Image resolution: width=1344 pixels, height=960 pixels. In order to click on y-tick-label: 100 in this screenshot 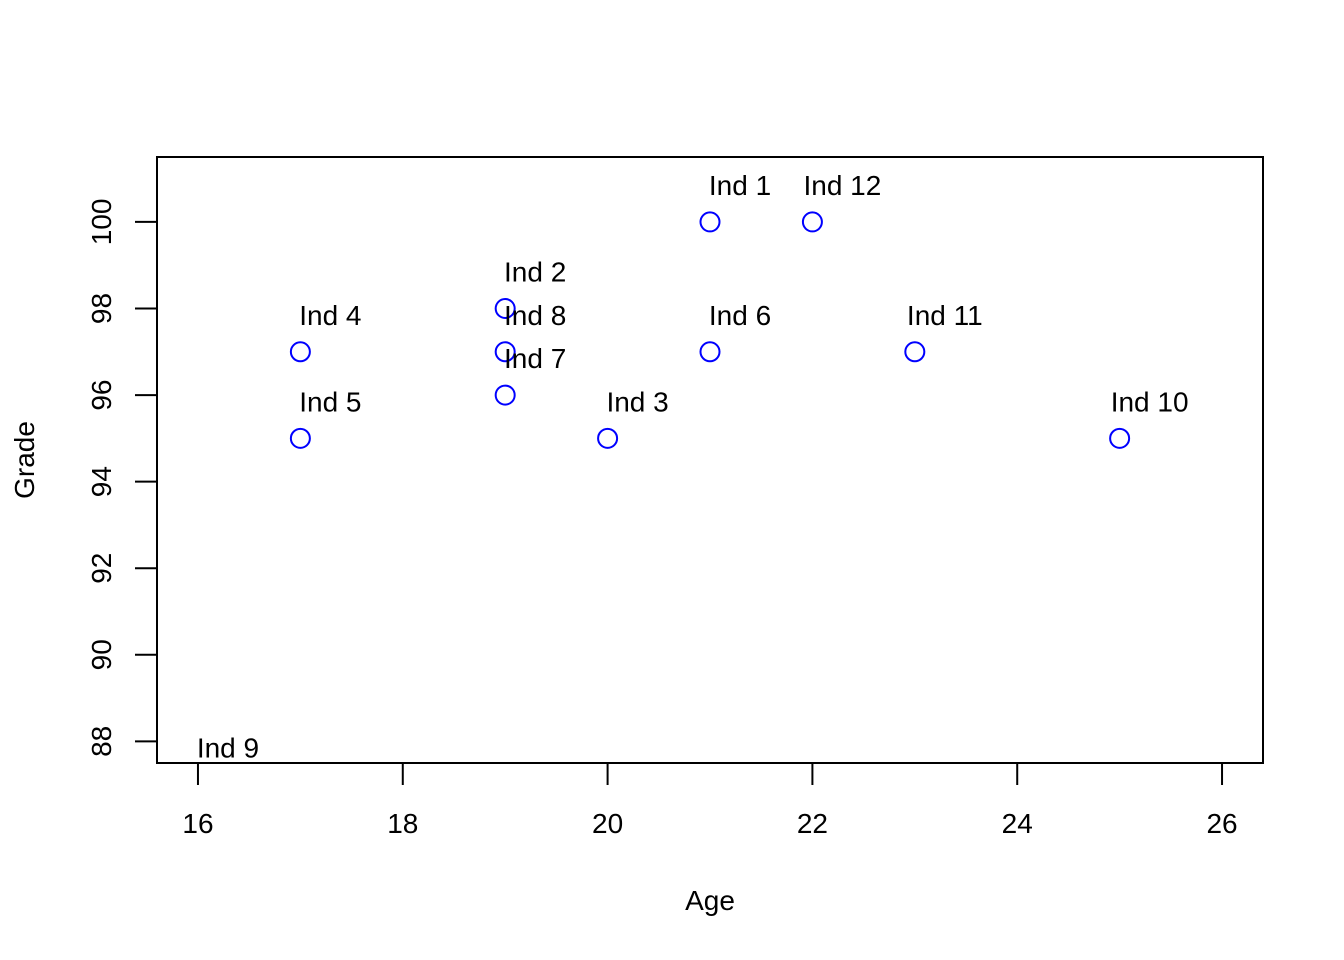, I will do `click(101, 222)`.